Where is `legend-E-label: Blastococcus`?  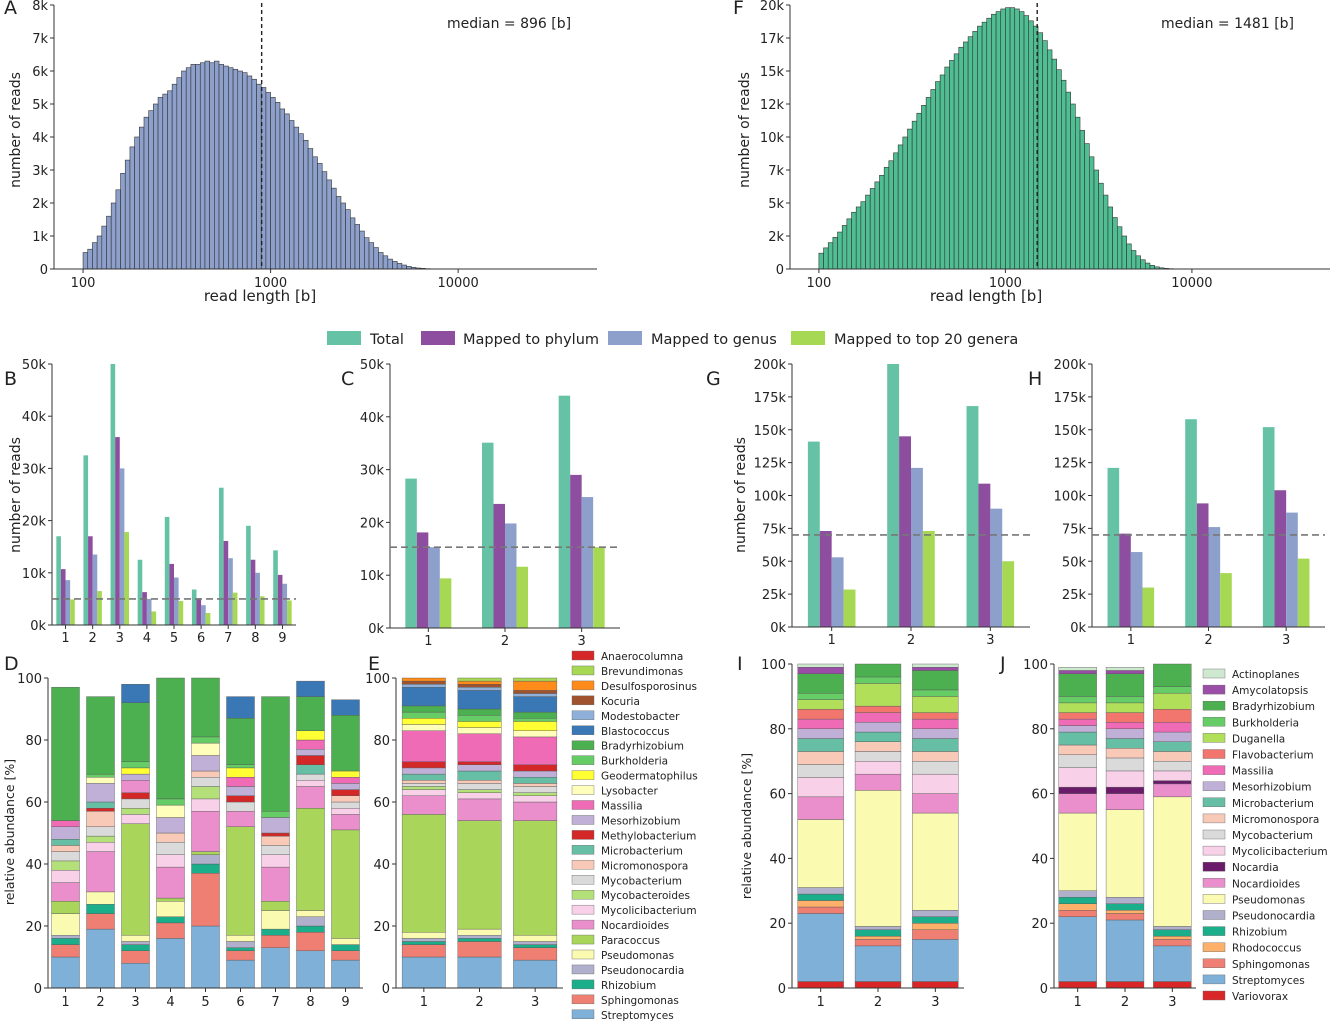 legend-E-label: Blastococcus is located at coordinates (635, 732).